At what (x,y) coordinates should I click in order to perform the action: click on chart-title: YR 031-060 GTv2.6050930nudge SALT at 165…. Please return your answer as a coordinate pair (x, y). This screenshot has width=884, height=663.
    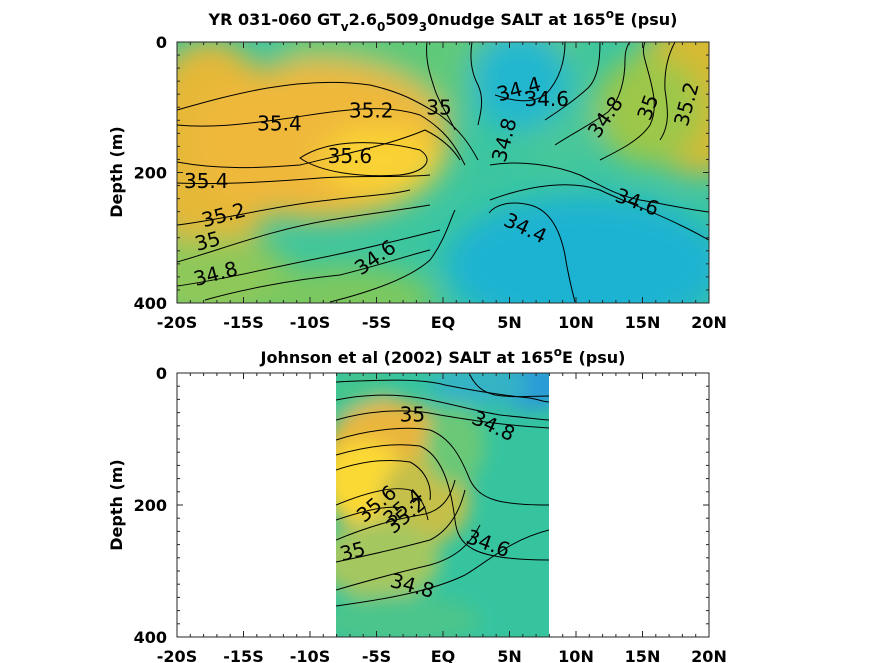
    Looking at the image, I should click on (443, 20).